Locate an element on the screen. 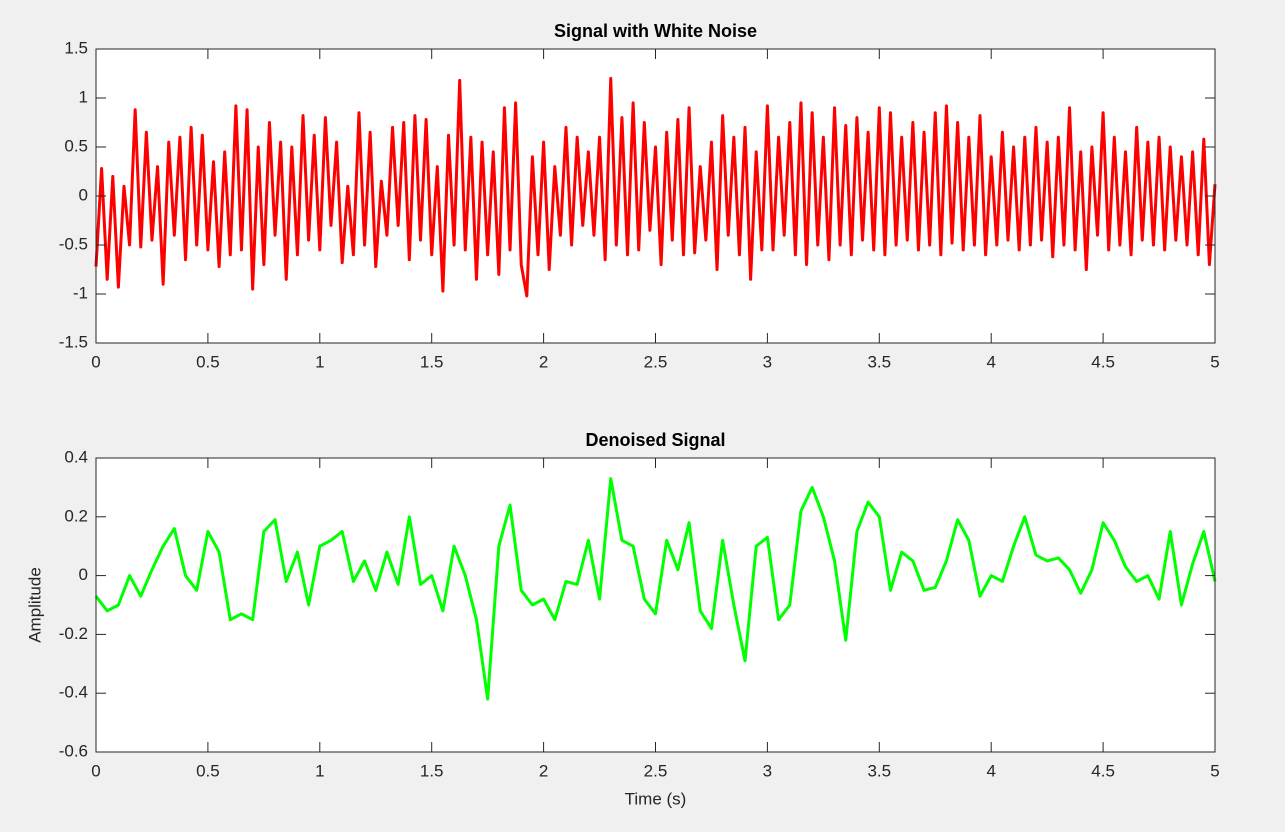 This screenshot has height=832, width=1285. y-tick-label: 0.5 is located at coordinates (76, 145).